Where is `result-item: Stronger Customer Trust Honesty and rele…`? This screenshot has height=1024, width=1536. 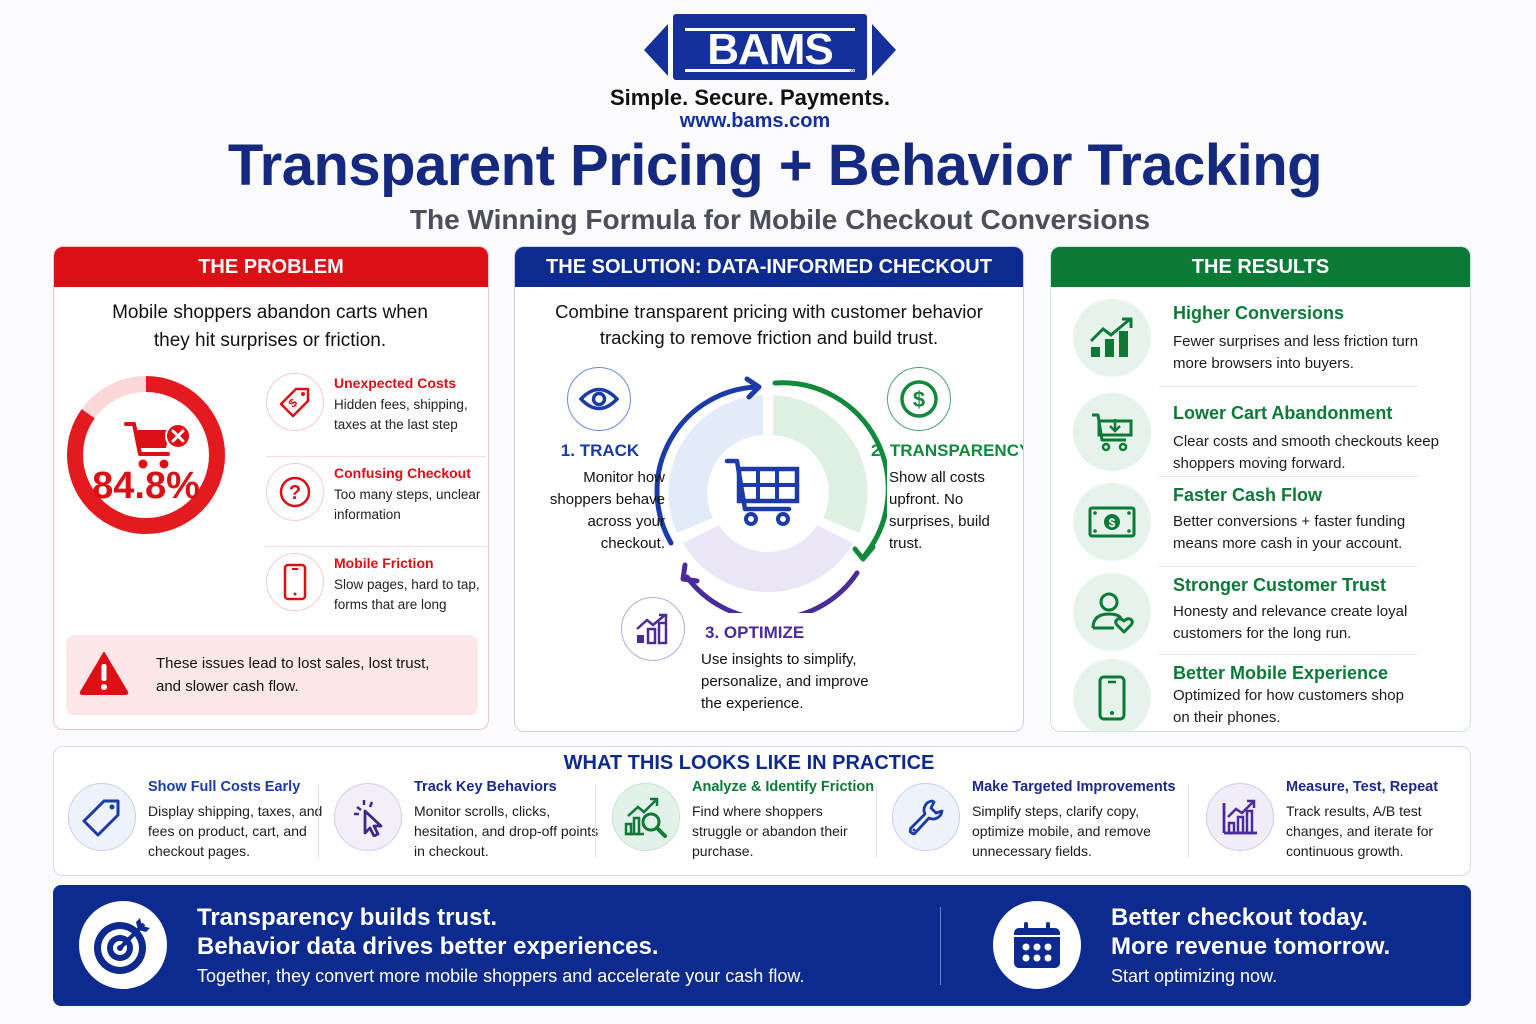 result-item: Stronger Customer Trust Honesty and rele… is located at coordinates (1260, 611).